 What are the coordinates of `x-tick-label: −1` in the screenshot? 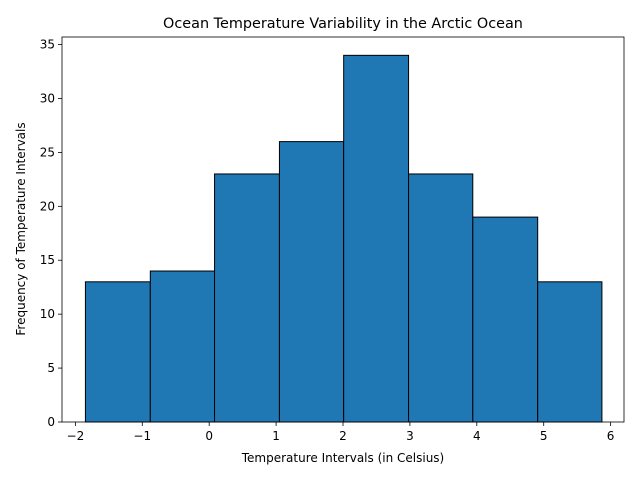 It's located at (142, 436).